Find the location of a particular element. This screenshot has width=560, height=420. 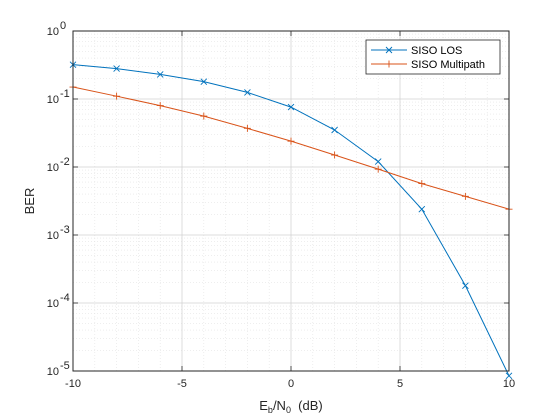

legend-item: SISO Multipath is located at coordinates (428, 65).